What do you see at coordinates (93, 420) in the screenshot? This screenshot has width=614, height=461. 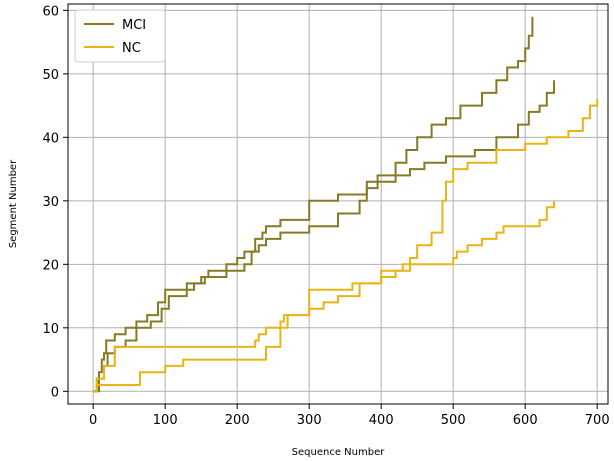 I see `x-tick-label: 0` at bounding box center [93, 420].